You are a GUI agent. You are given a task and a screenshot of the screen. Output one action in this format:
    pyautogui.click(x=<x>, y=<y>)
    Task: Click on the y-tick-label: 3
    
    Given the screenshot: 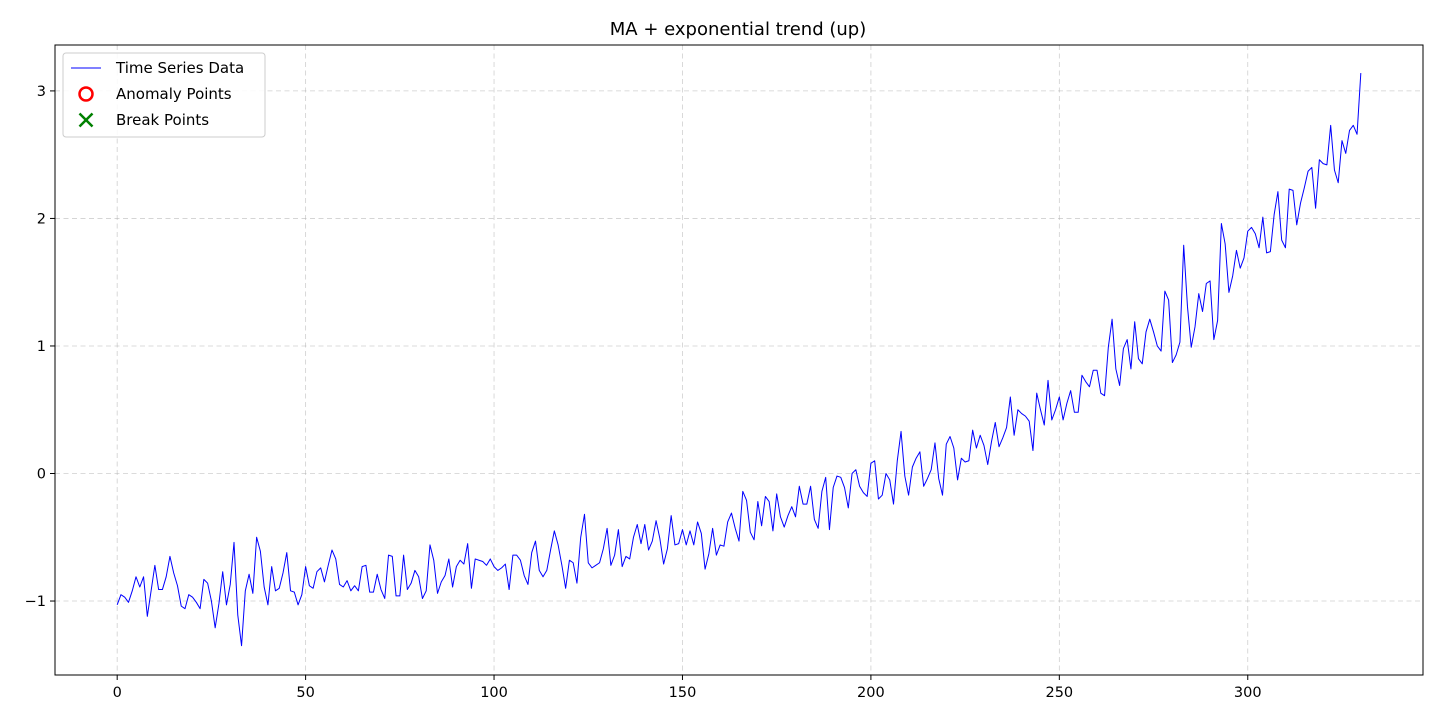 What is the action you would take?
    pyautogui.click(x=41, y=92)
    